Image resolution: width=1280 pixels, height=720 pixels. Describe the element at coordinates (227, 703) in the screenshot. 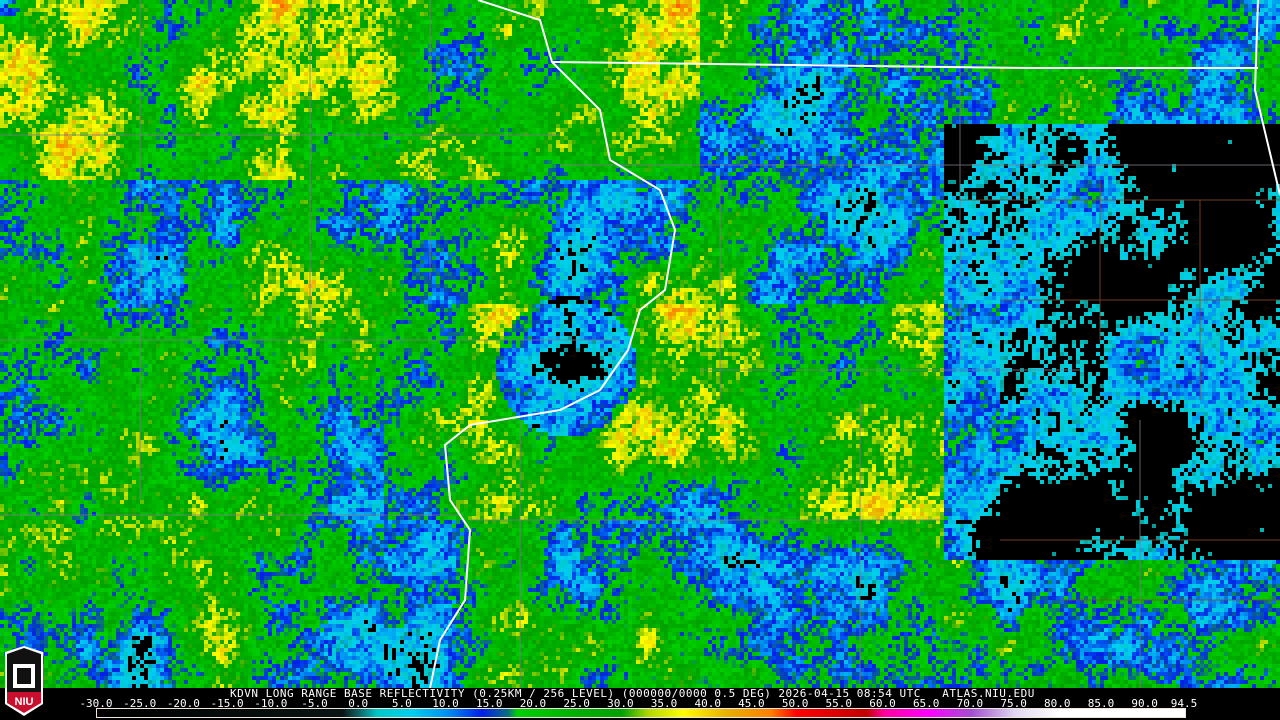

I see `colorbar-tick-label: -15.0` at that location.